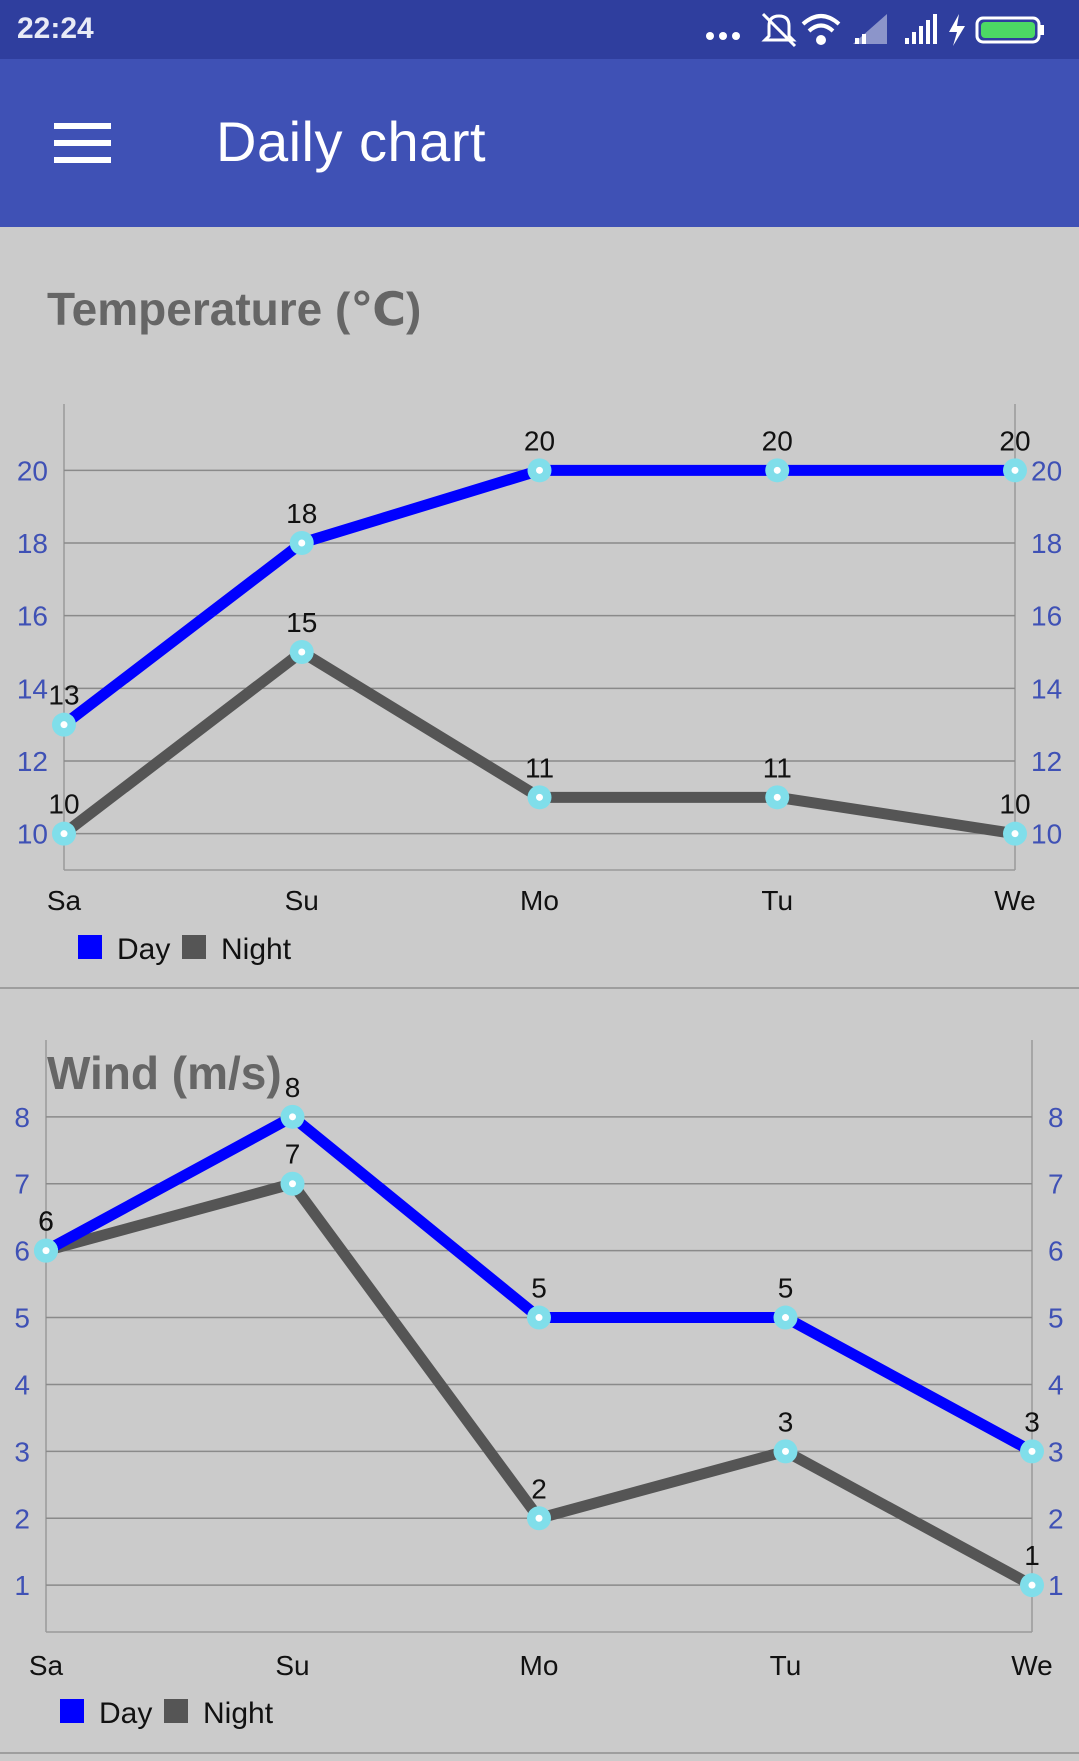  I want to click on y-tick-label-left: 4, so click(22, 1384).